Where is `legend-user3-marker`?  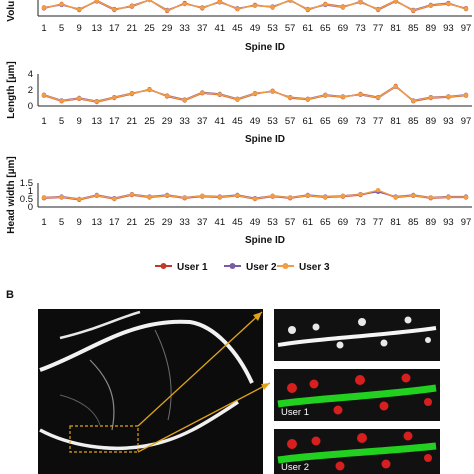 legend-user3-marker is located at coordinates (285, 266).